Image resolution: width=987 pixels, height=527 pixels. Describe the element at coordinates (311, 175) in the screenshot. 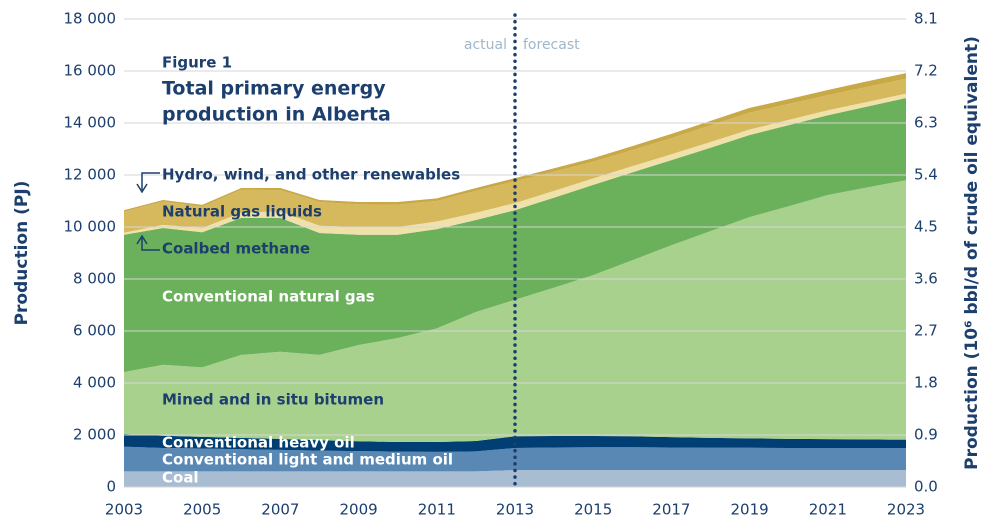

I see `series-label: Hydro, wind, and other renewables` at that location.